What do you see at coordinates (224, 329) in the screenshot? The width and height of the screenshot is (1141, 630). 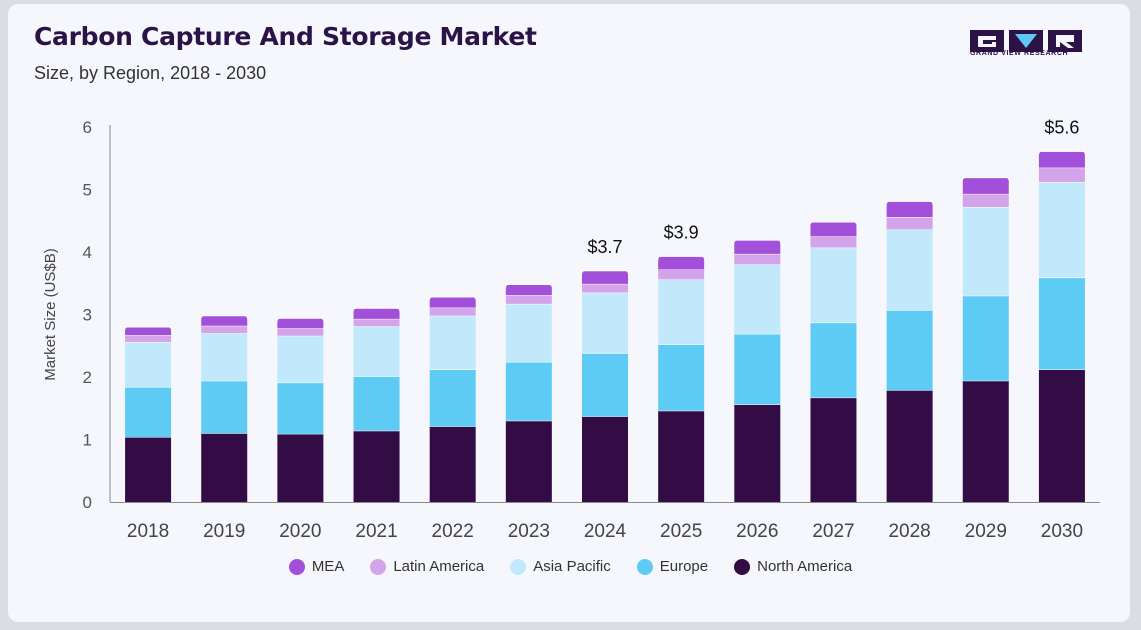 I see `bar-segment-latin-america-2019` at bounding box center [224, 329].